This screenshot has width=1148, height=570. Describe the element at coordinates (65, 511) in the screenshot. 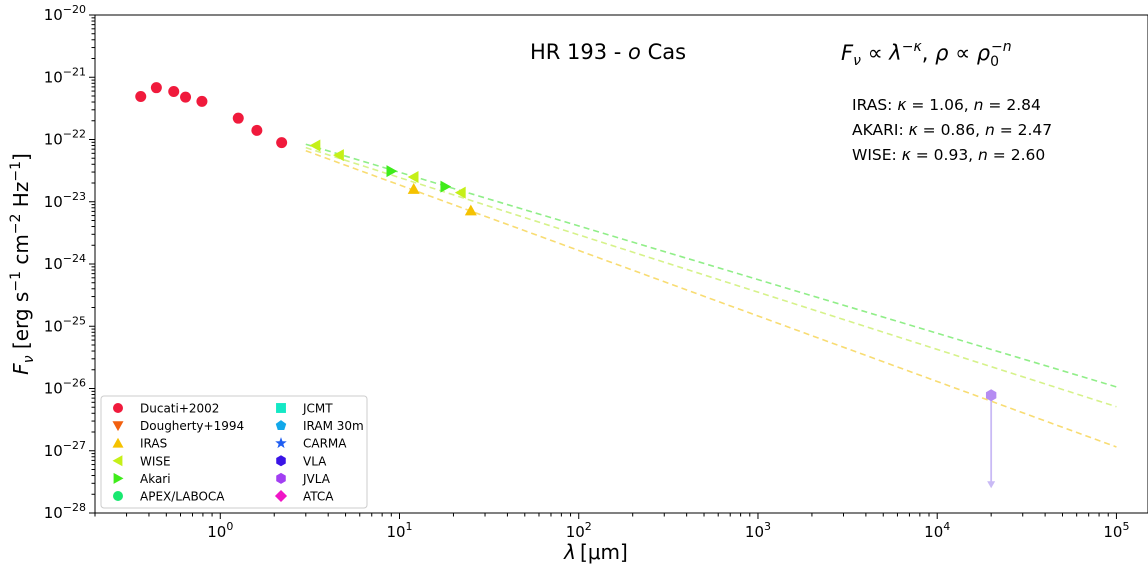

I see `y-tick-label: 10−28` at that location.